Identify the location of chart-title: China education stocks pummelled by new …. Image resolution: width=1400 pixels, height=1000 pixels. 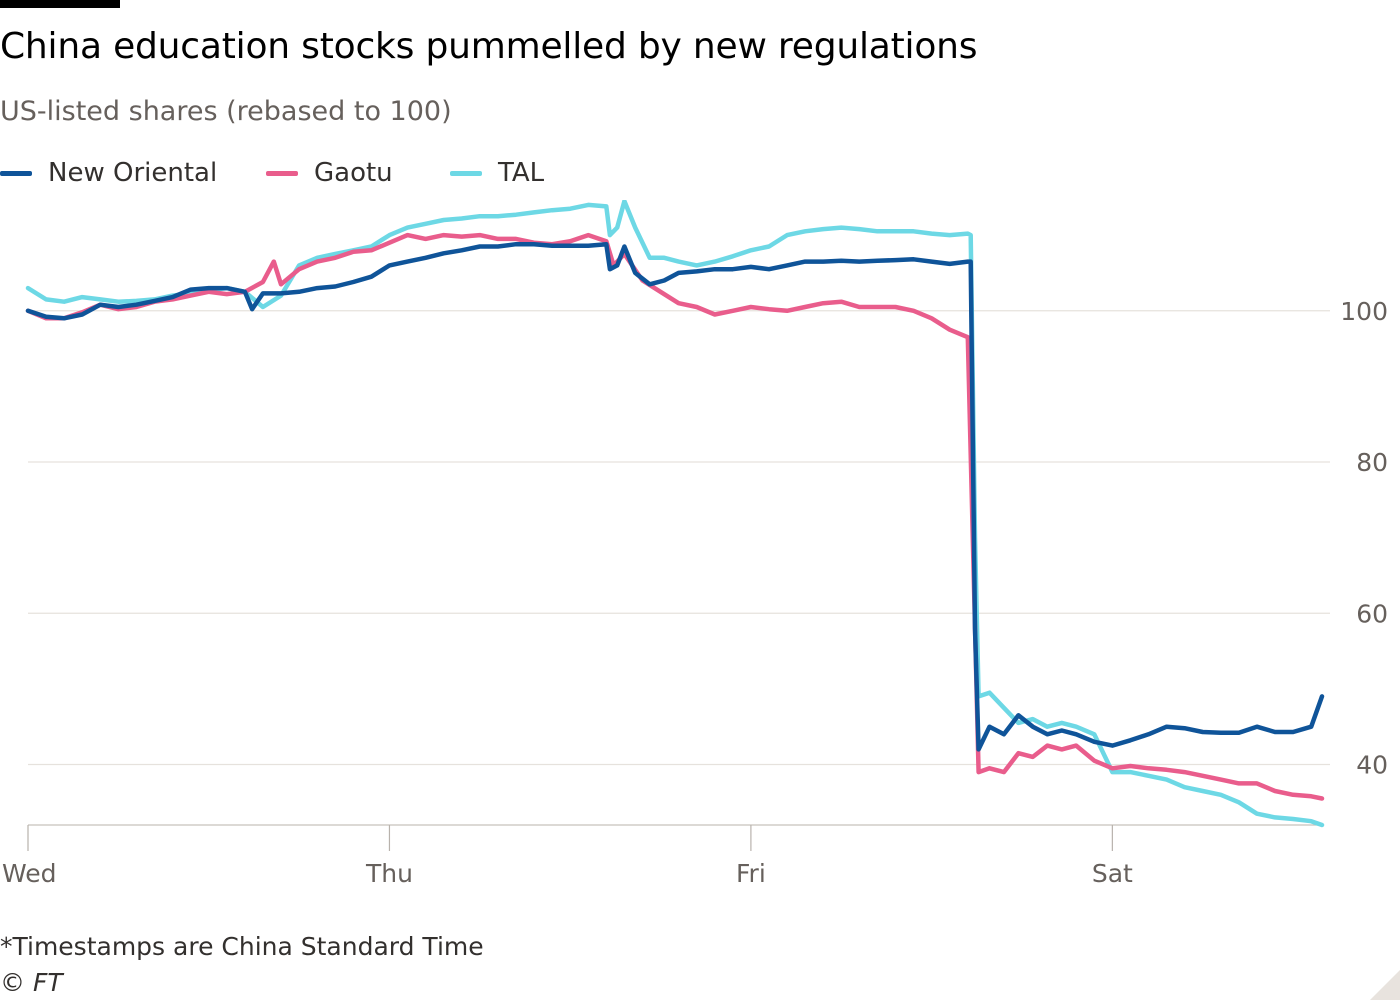
(489, 46).